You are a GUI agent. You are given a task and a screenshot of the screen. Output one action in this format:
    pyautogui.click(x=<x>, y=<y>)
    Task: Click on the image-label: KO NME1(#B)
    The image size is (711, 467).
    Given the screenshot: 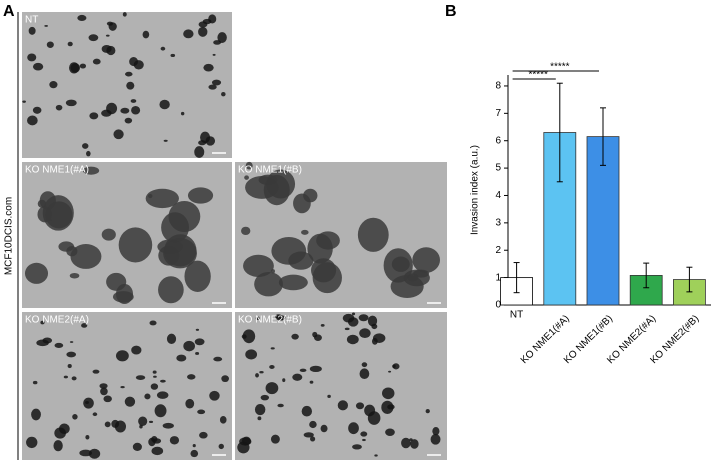 What is the action you would take?
    pyautogui.click(x=270, y=170)
    